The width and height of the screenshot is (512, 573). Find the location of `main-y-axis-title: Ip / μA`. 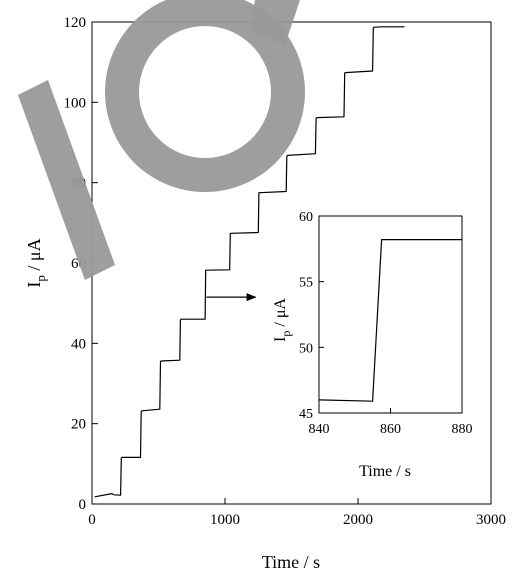

main-y-axis-title: Ip / μA is located at coordinates (36, 262).